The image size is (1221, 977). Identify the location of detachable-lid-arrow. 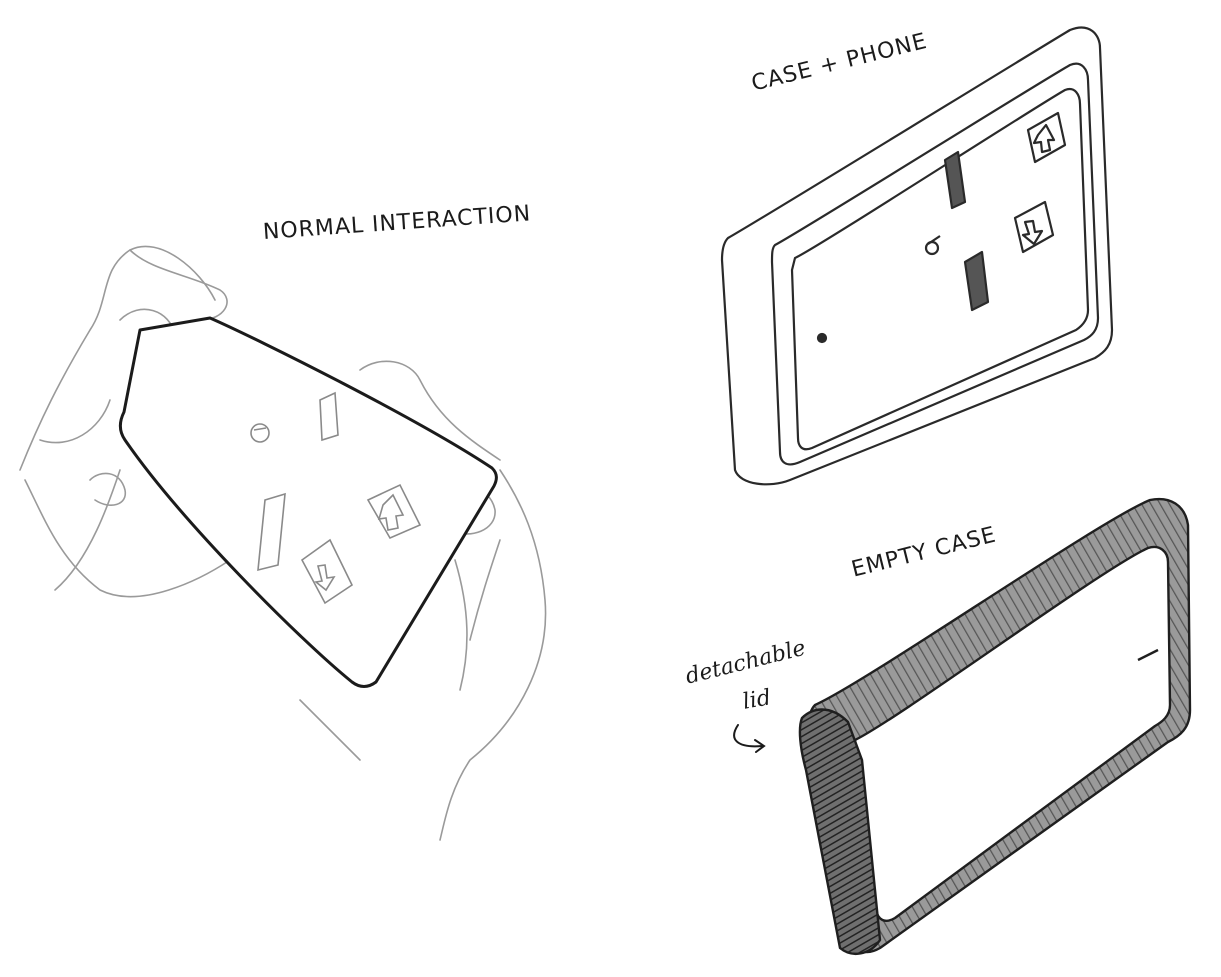
(749, 738).